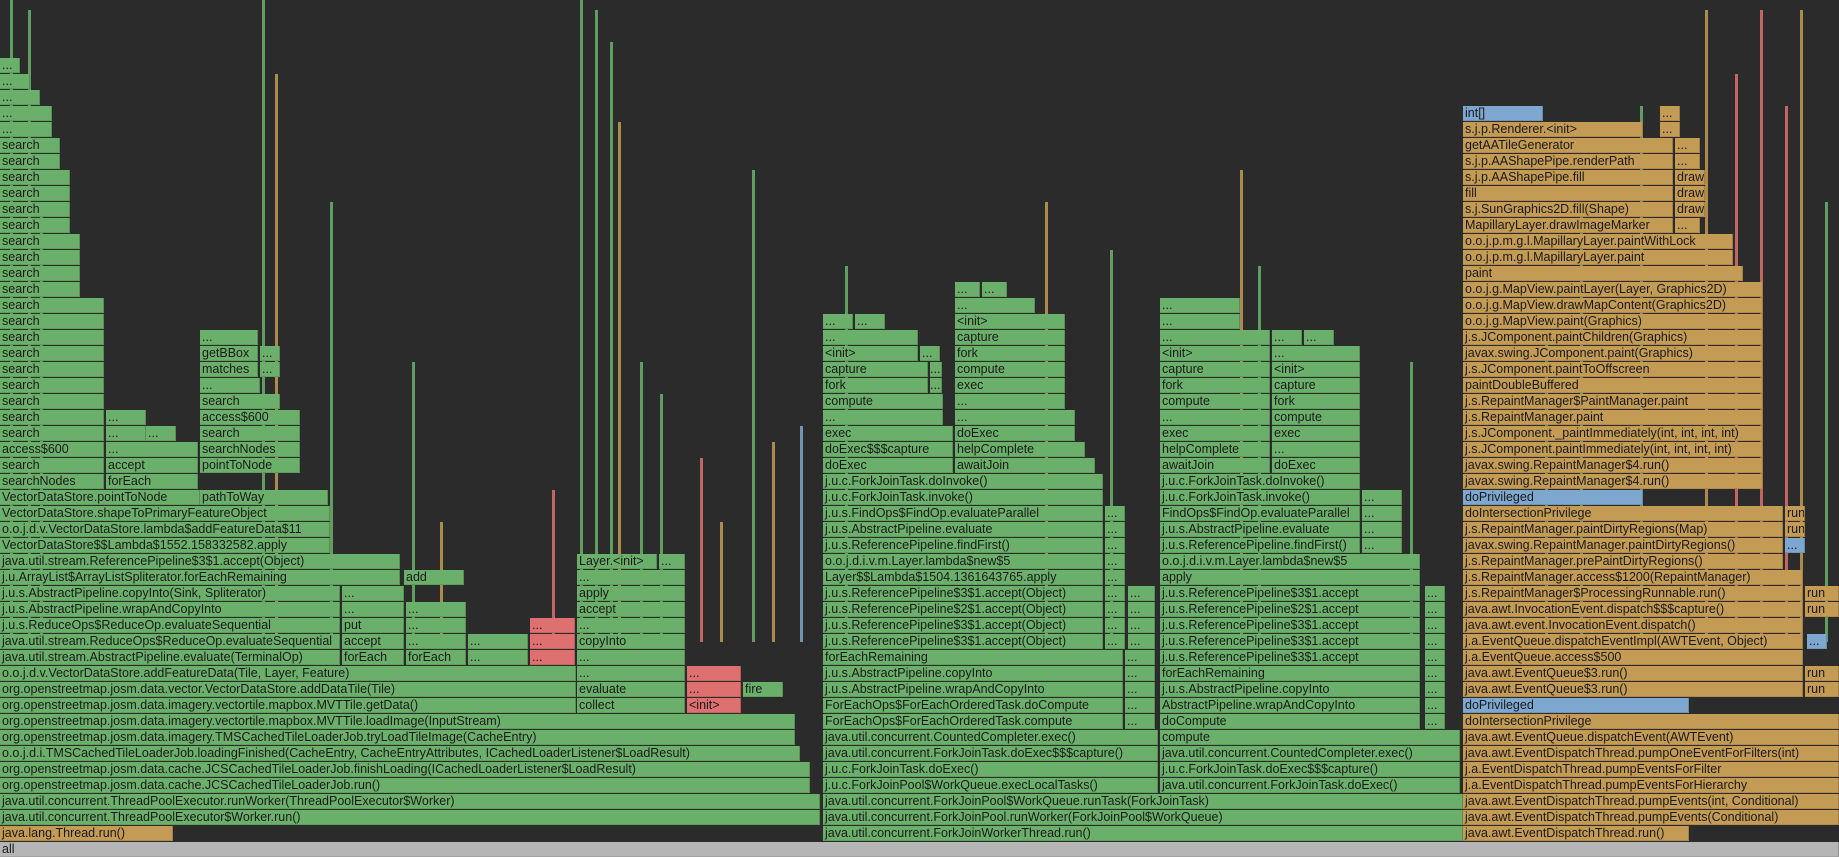 This screenshot has width=1839, height=857. What do you see at coordinates (1310, 737) in the screenshot?
I see `stack-frame: compute` at bounding box center [1310, 737].